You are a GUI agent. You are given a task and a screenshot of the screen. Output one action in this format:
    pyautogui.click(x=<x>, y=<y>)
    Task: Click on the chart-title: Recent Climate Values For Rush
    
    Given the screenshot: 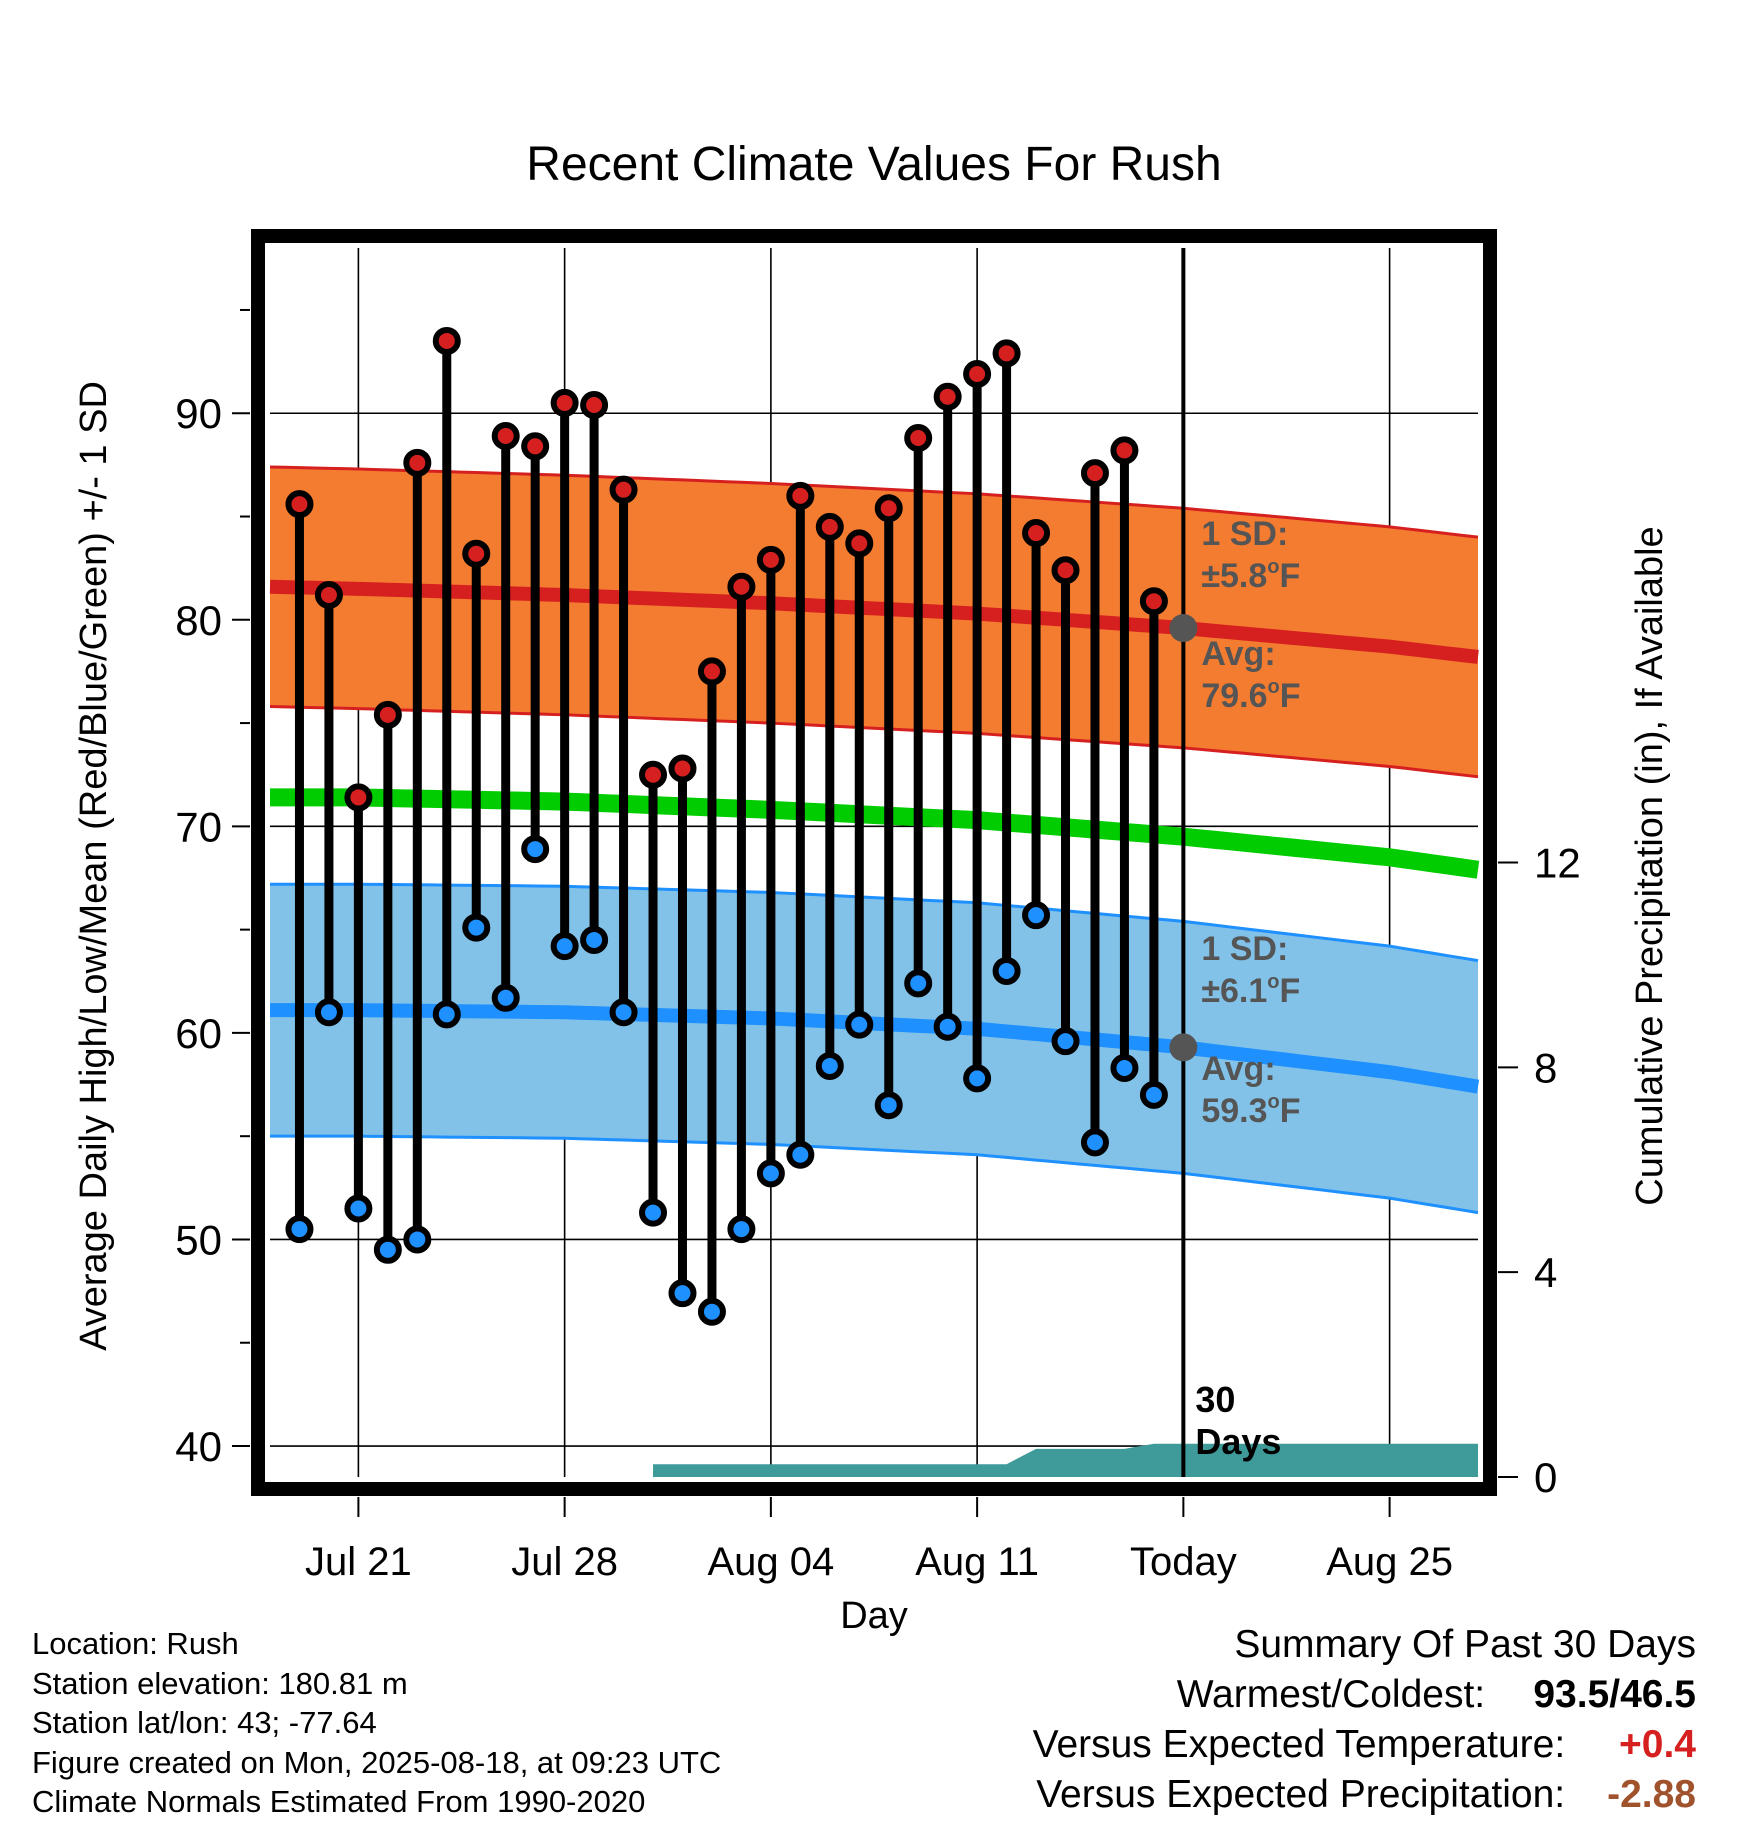 What is the action you would take?
    pyautogui.click(x=873, y=164)
    